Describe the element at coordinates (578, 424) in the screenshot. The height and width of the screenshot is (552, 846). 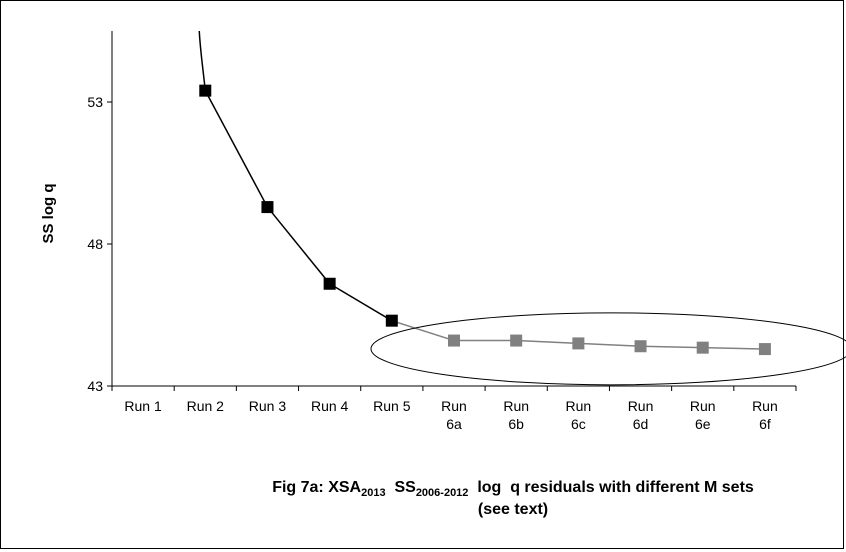
I see `x-tick-label-line: 6c` at that location.